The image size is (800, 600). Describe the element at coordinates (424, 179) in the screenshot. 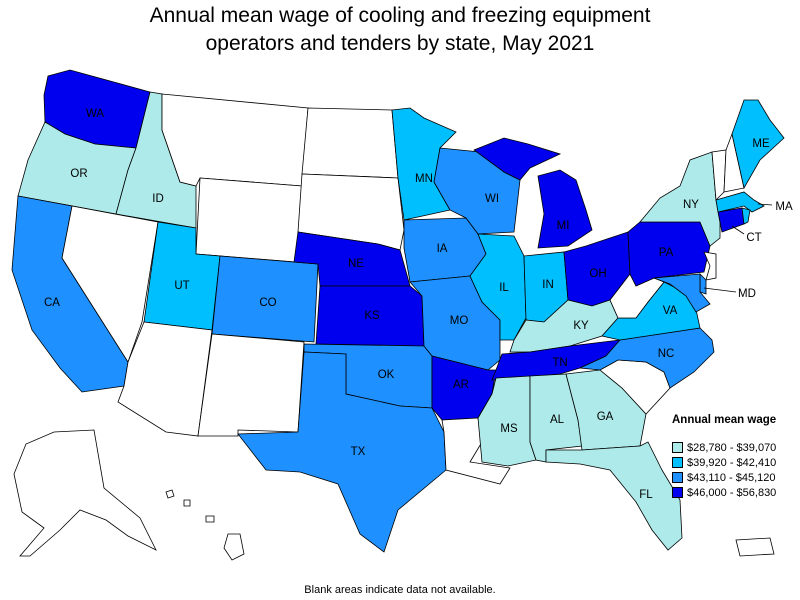

I see `label-mn: MN` at that location.